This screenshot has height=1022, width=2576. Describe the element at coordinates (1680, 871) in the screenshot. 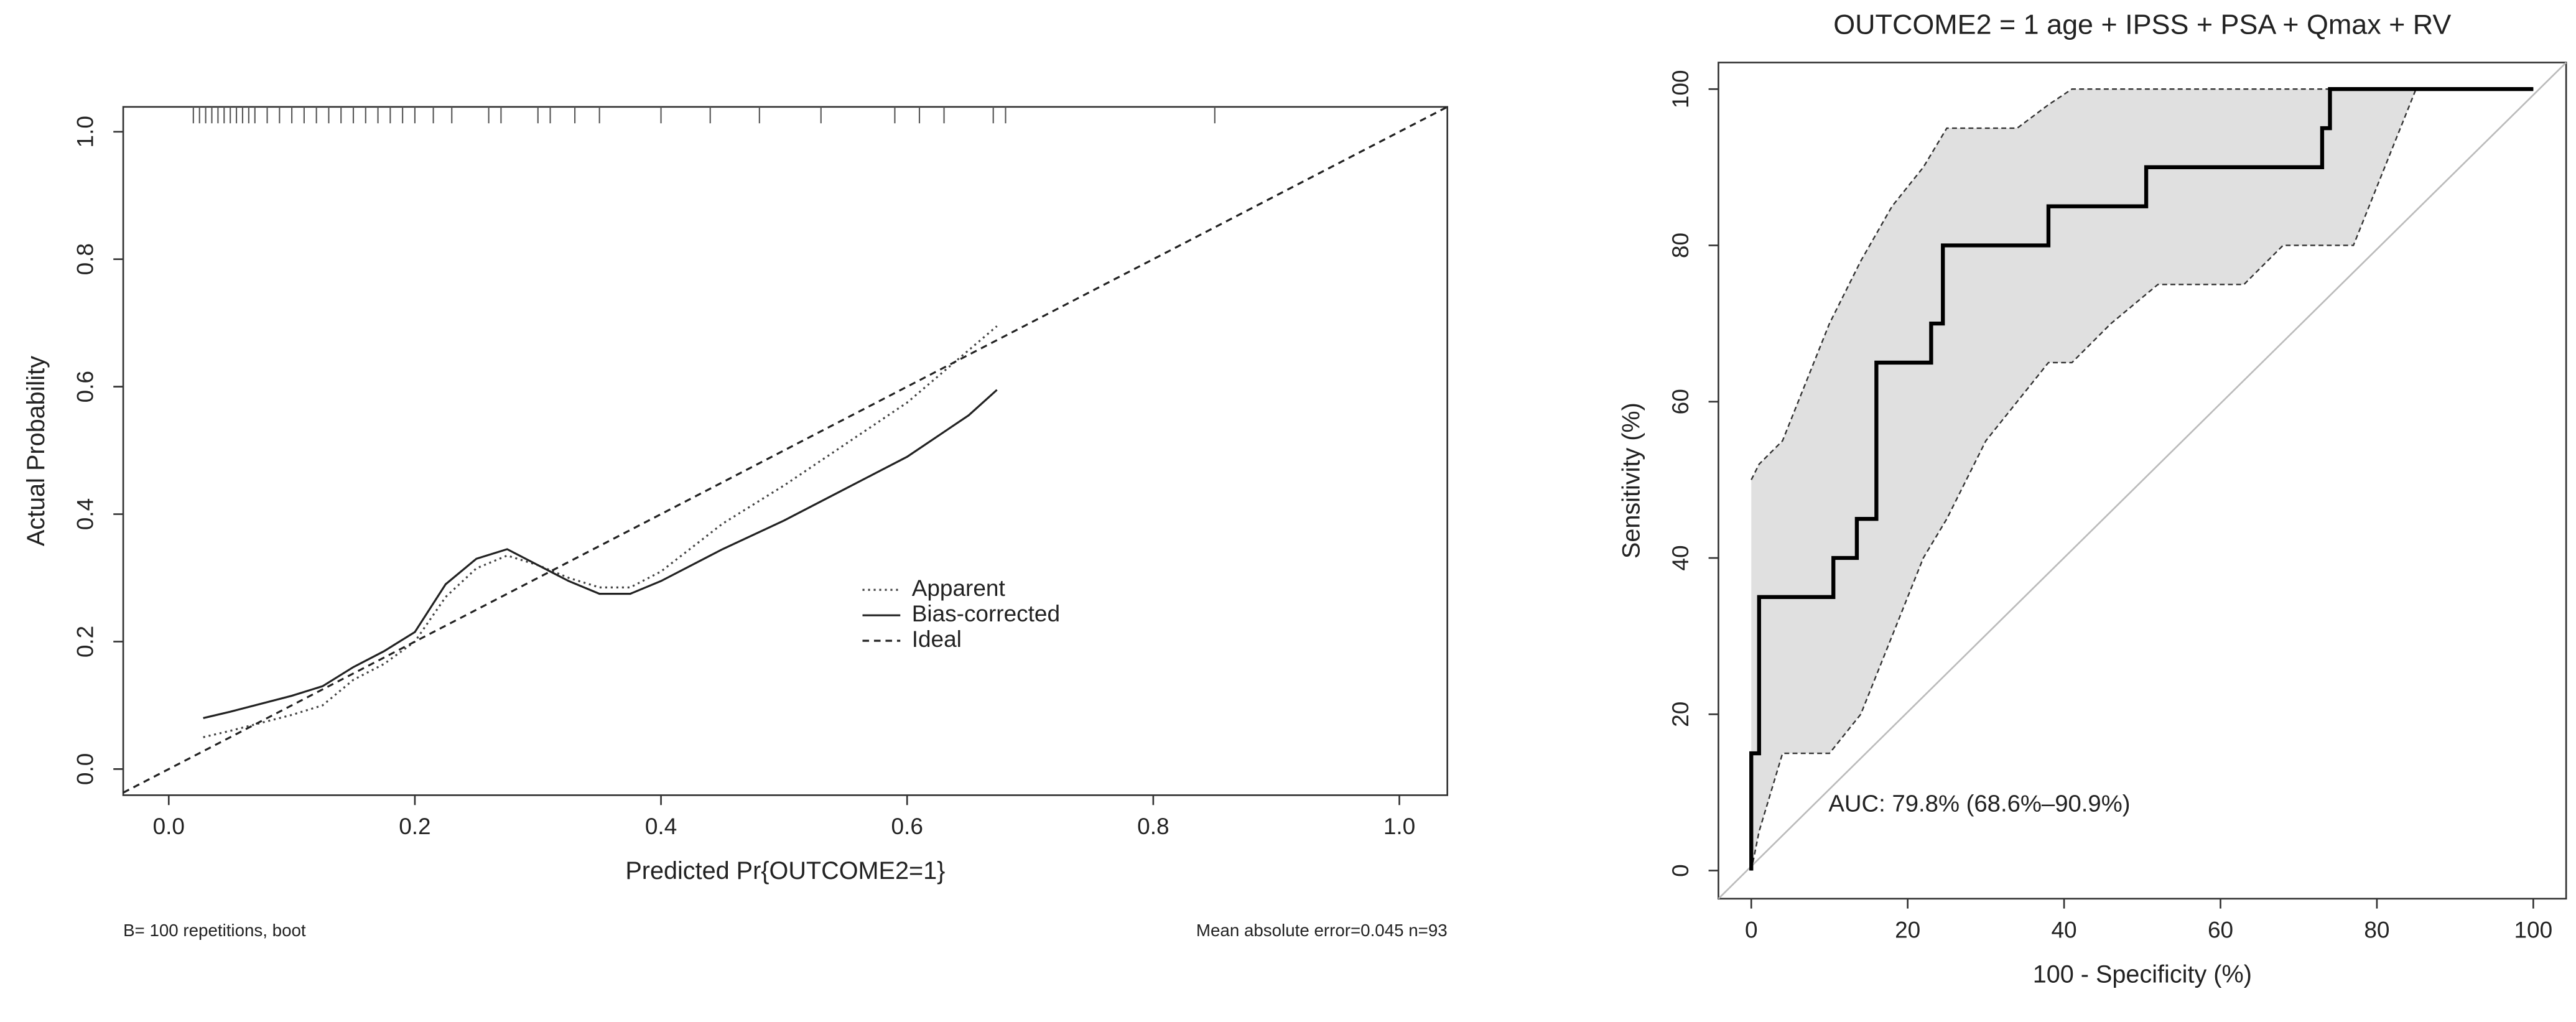

I see `y-tick-label: 0` at that location.